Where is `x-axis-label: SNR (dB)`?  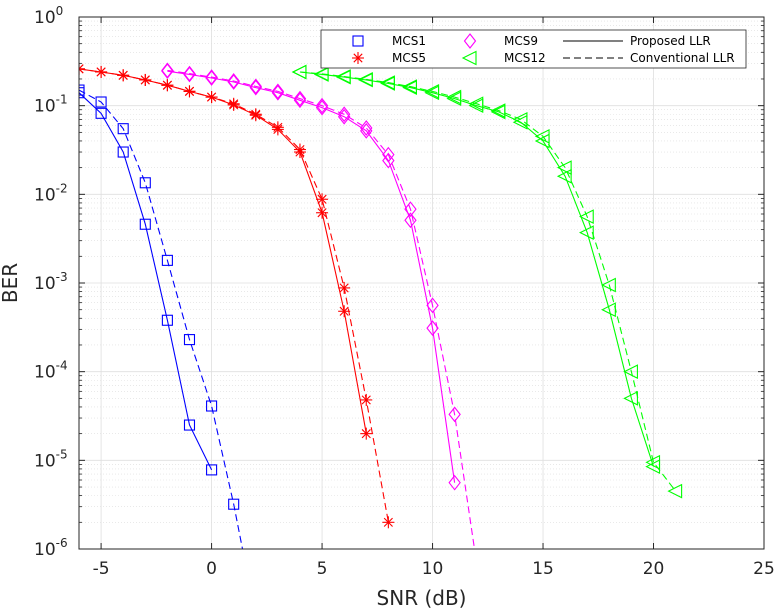 x-axis-label: SNR (dB) is located at coordinates (422, 598).